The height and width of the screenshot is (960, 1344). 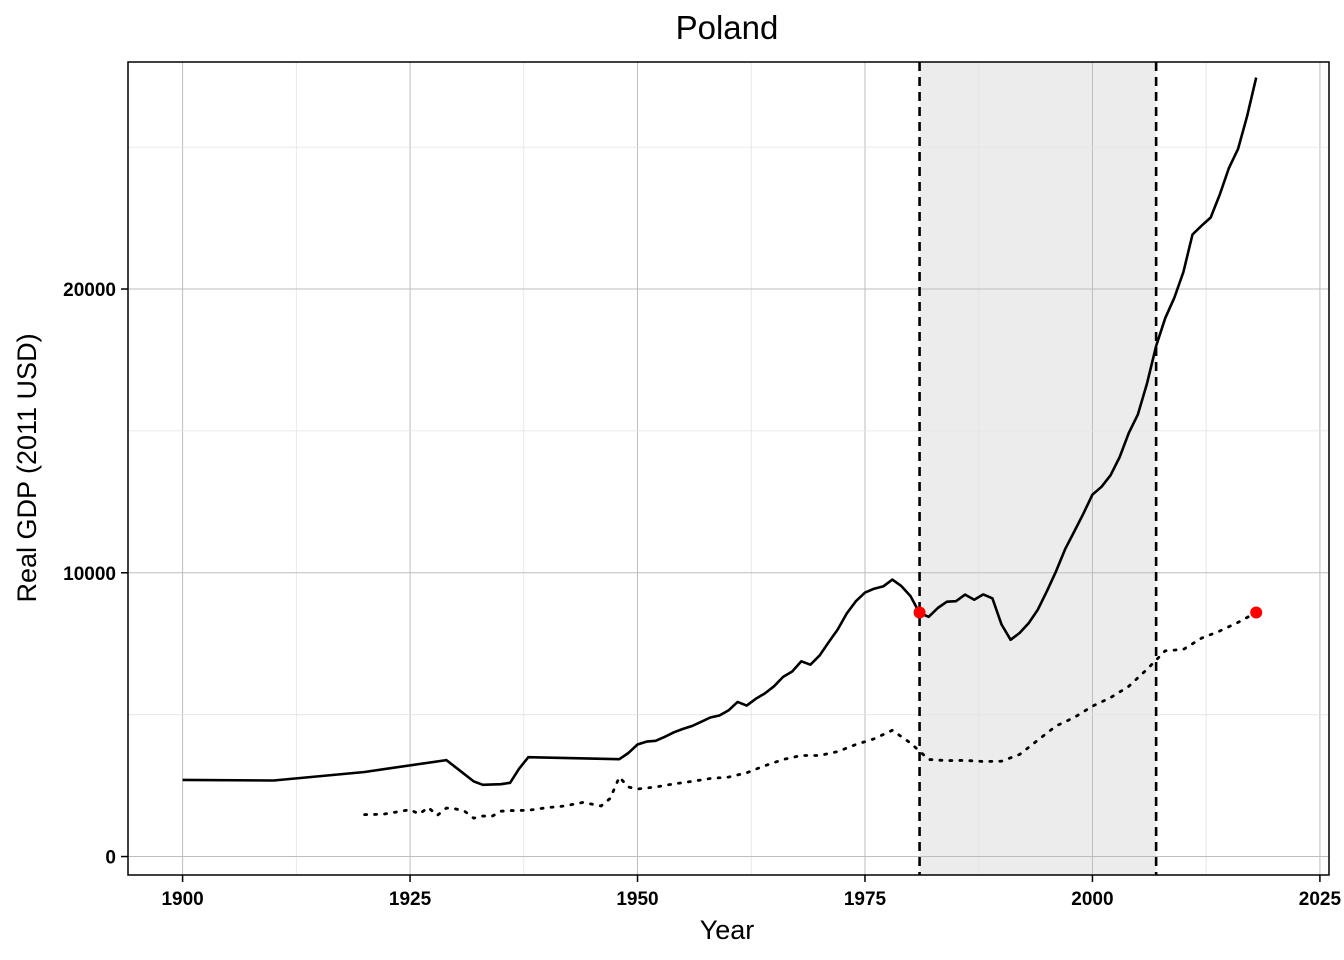 I want to click on y-tick-label: 0, so click(x=110, y=858).